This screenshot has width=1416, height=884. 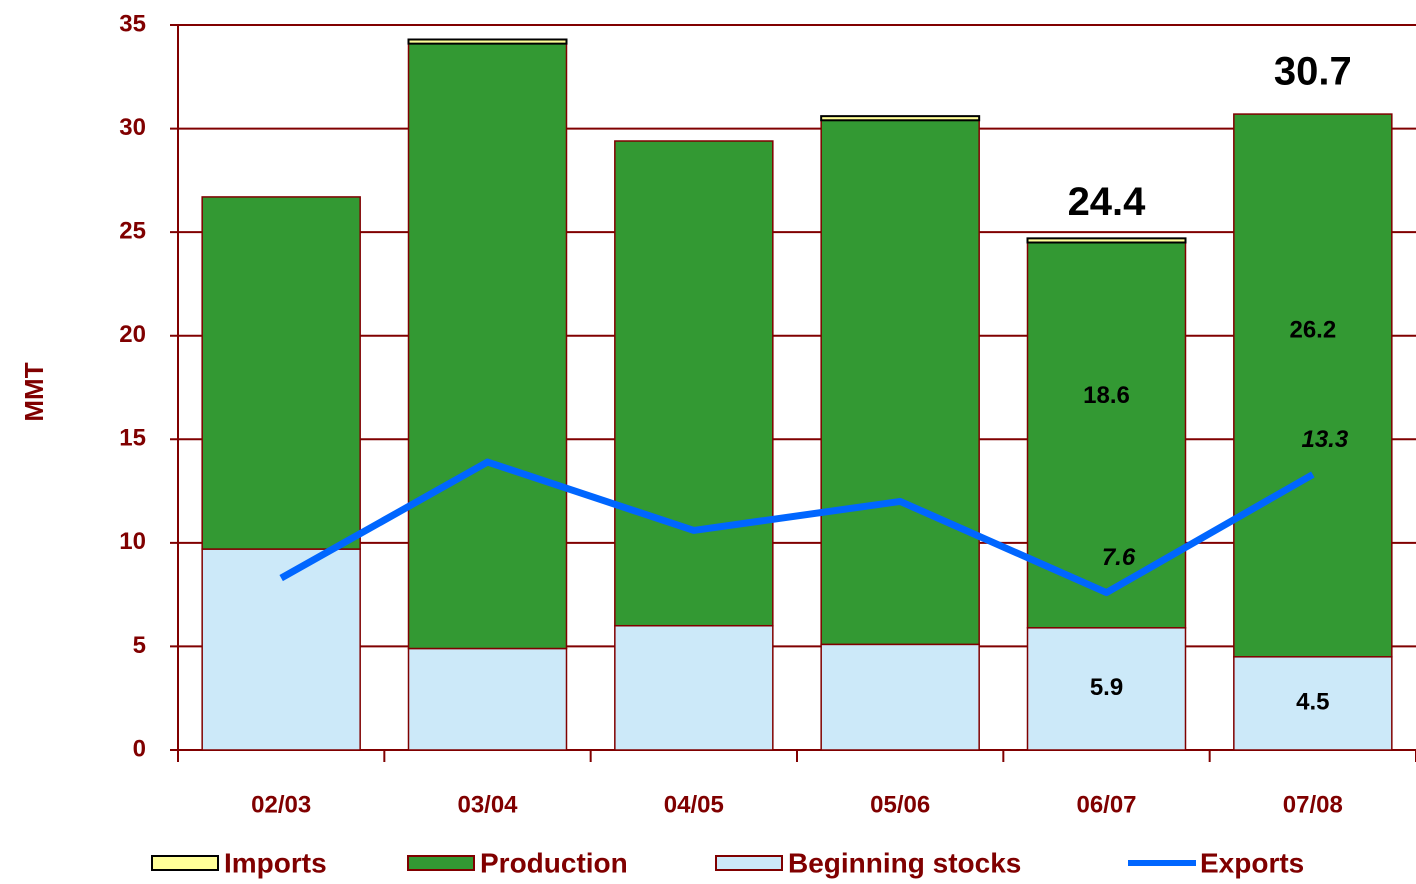 What do you see at coordinates (797, 527) in the screenshot?
I see `line-series` at bounding box center [797, 527].